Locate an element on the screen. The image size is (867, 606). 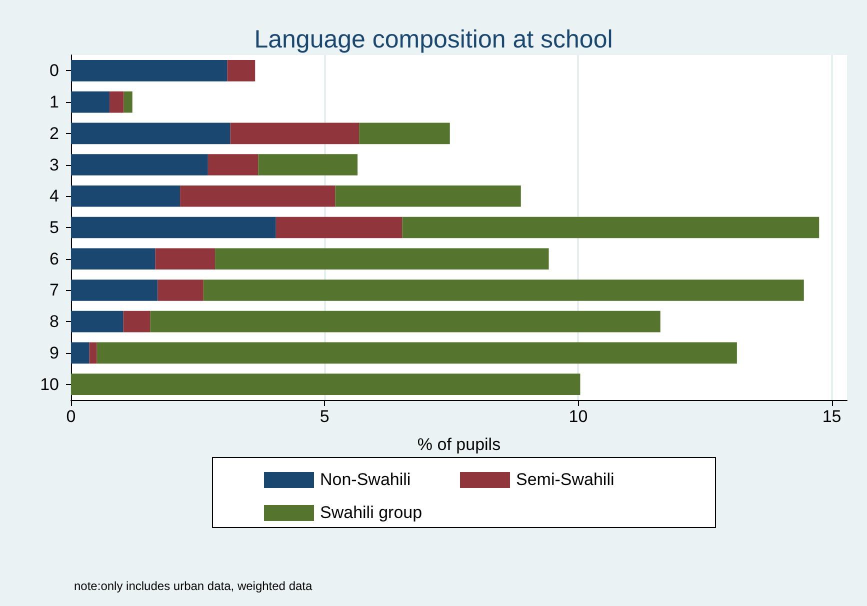
legend-label: Swahili group is located at coordinates (371, 512).